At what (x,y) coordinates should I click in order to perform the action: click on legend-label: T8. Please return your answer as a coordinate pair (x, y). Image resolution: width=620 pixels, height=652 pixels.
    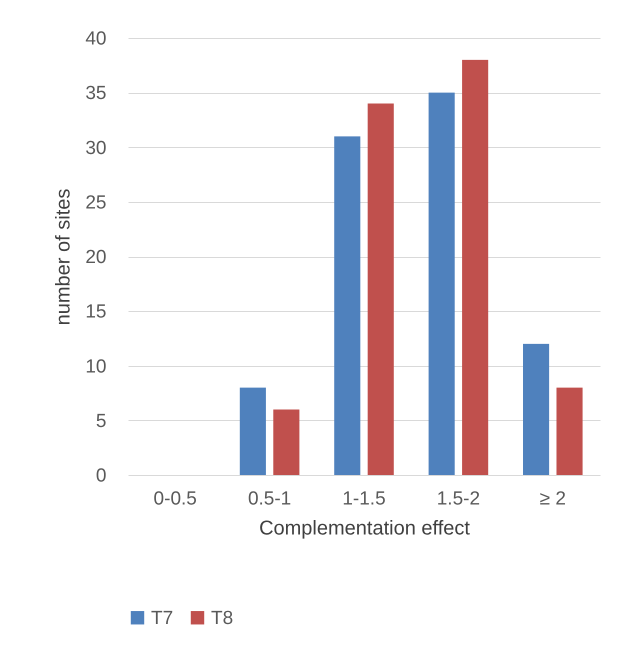
    Looking at the image, I should click on (222, 618).